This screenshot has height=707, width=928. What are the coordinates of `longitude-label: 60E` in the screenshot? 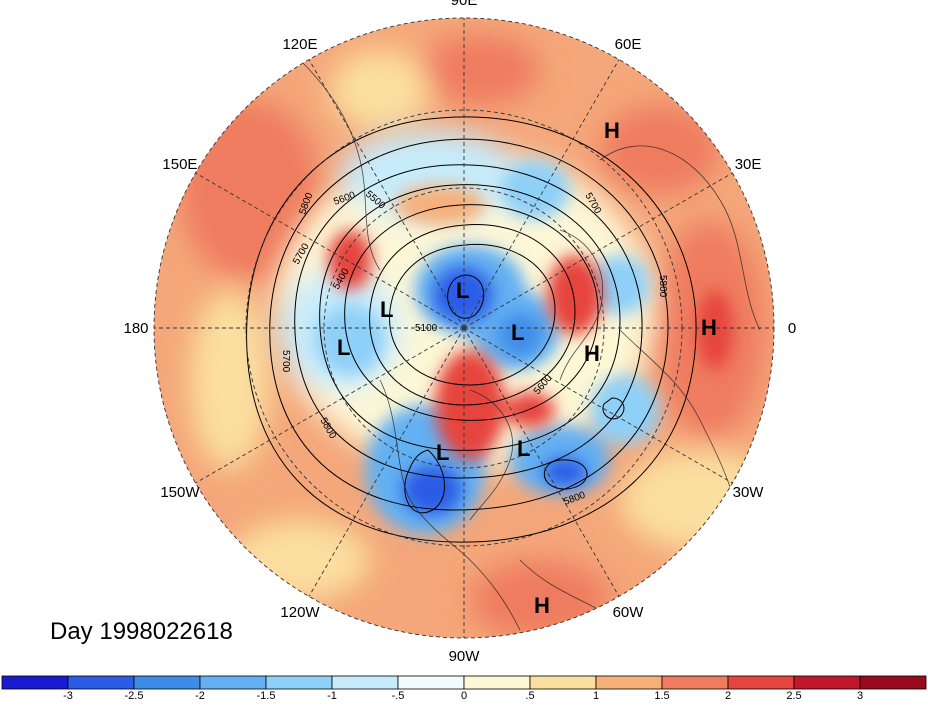 It's located at (628, 44).